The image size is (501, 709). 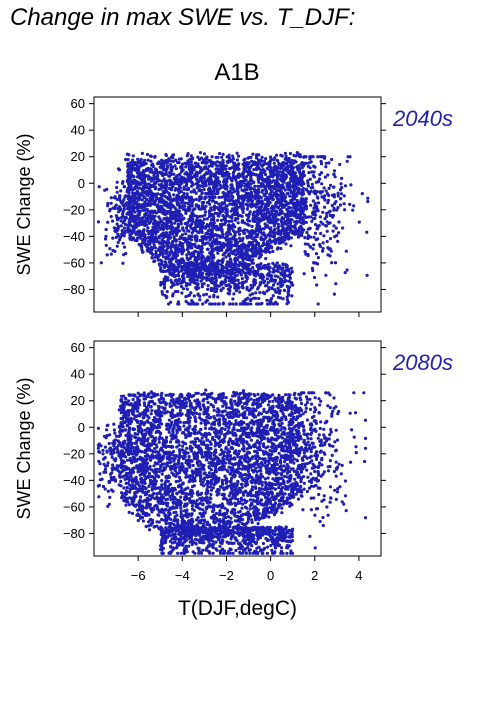 I want to click on panel-label: 2040s, so click(x=422, y=118).